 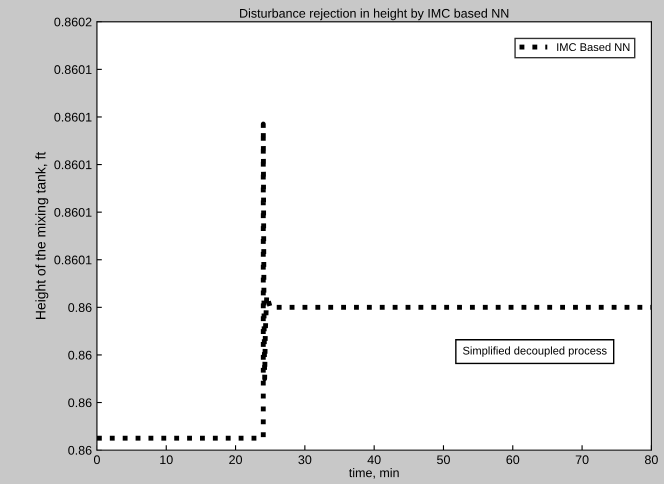 I want to click on x-tick-label: 10, so click(x=166, y=459).